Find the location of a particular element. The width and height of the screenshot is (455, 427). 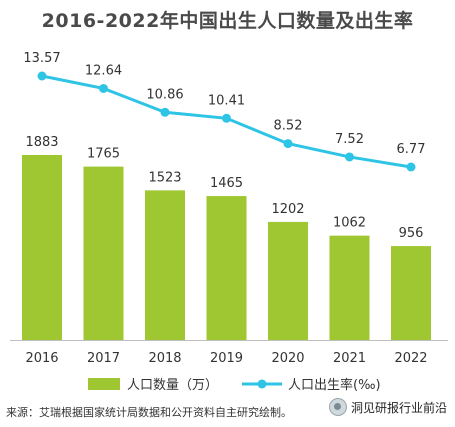

line-point-2020 is located at coordinates (288, 144).